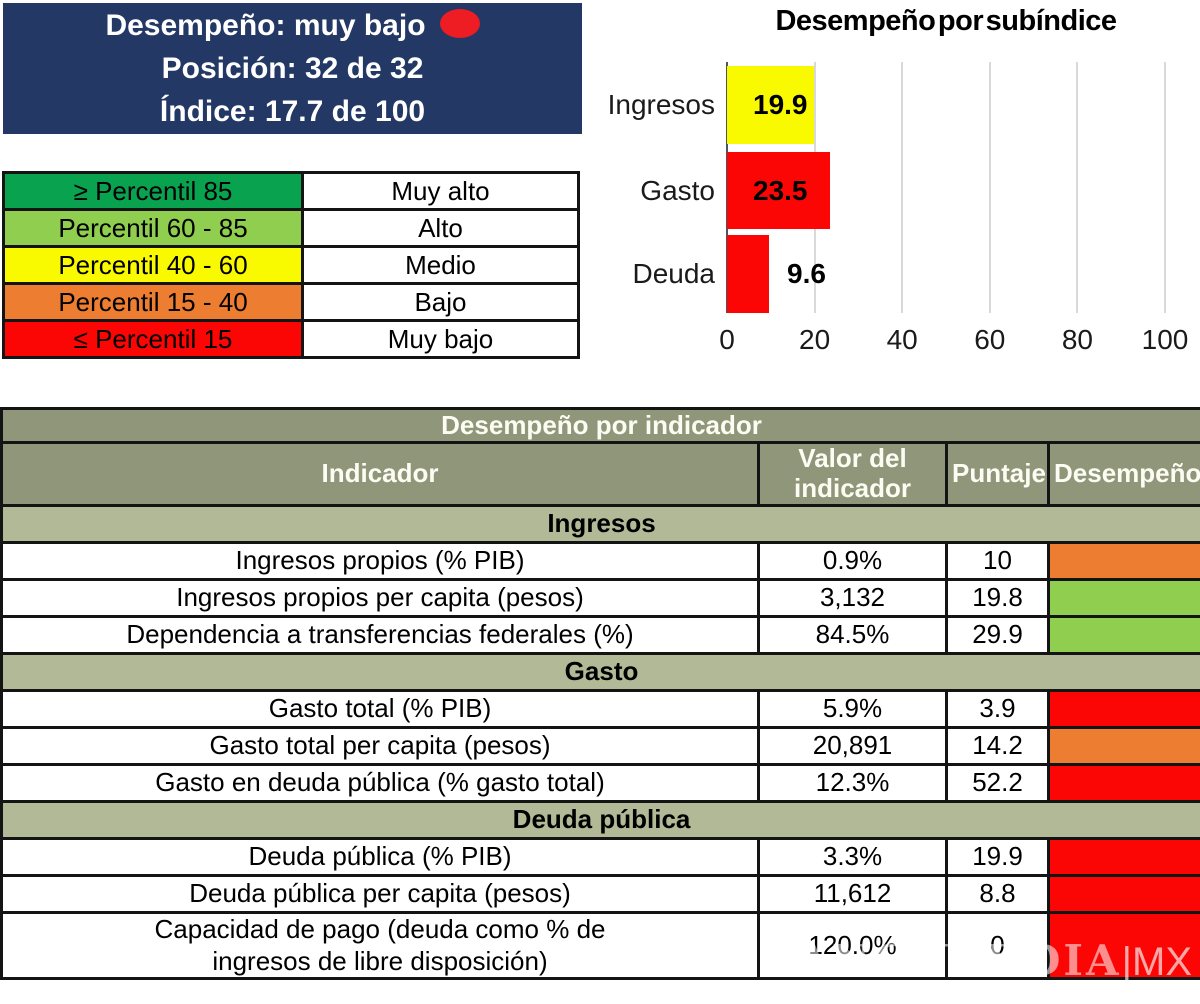 Image resolution: width=1200 pixels, height=1004 pixels. Describe the element at coordinates (997, 708) in the screenshot. I see `indicator-score: 3.9` at that location.